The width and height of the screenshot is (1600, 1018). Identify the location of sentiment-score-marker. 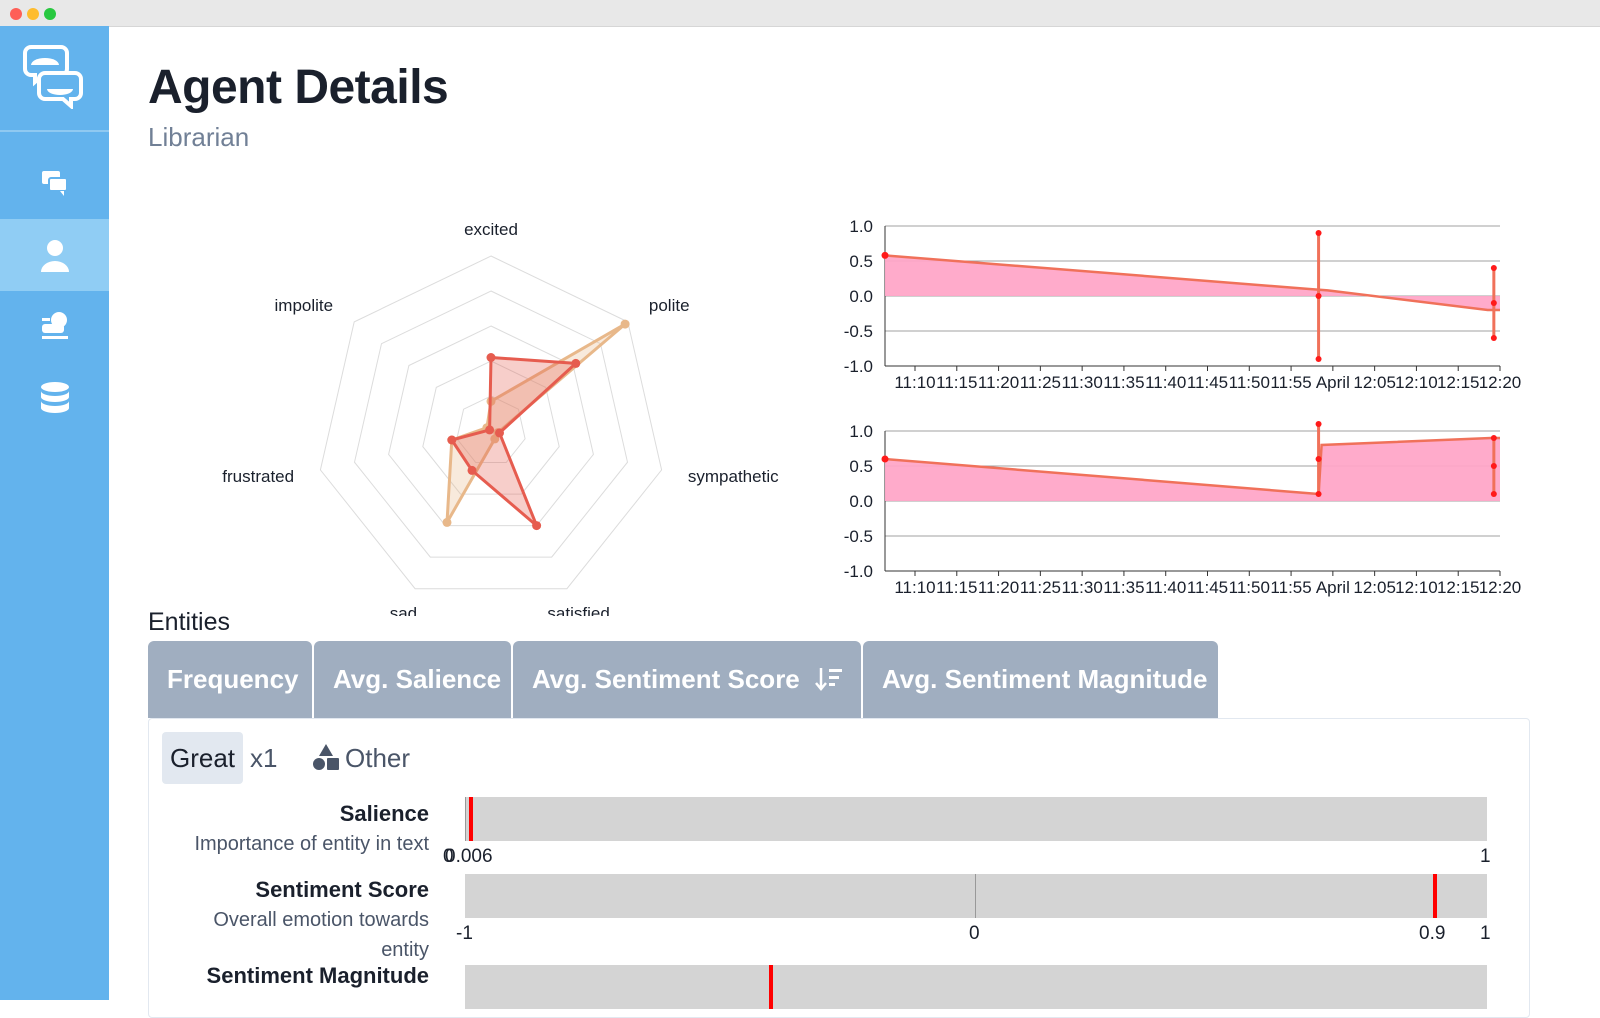
(1435, 896).